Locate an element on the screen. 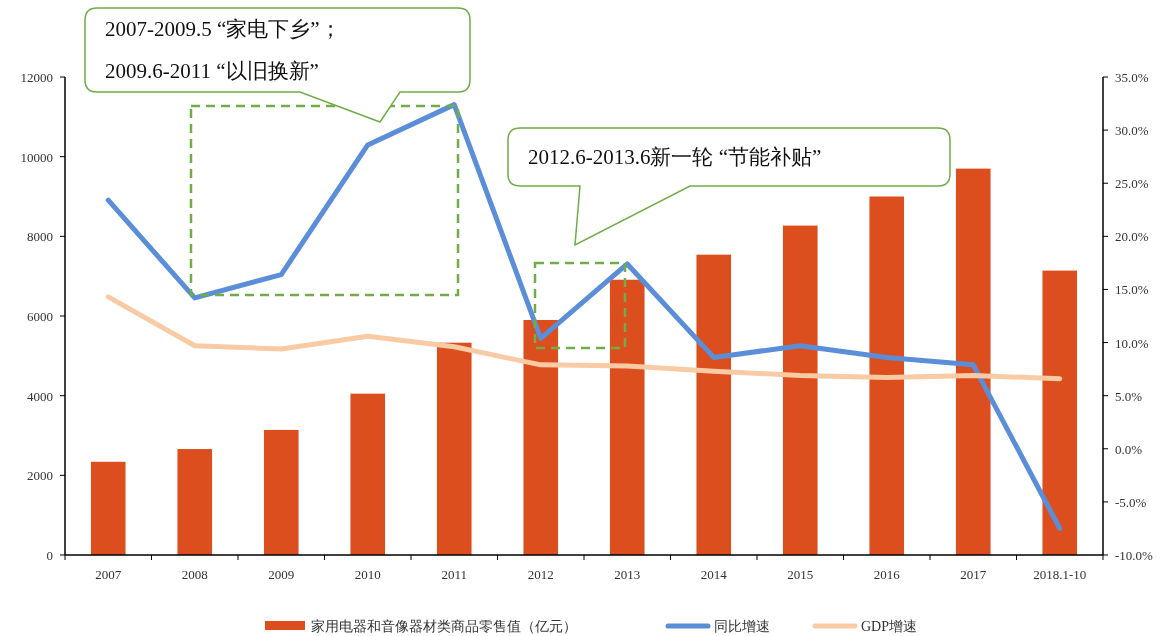 Image resolution: width=1171 pixels, height=636 pixels. x-tick-label: 2015 is located at coordinates (800, 574).